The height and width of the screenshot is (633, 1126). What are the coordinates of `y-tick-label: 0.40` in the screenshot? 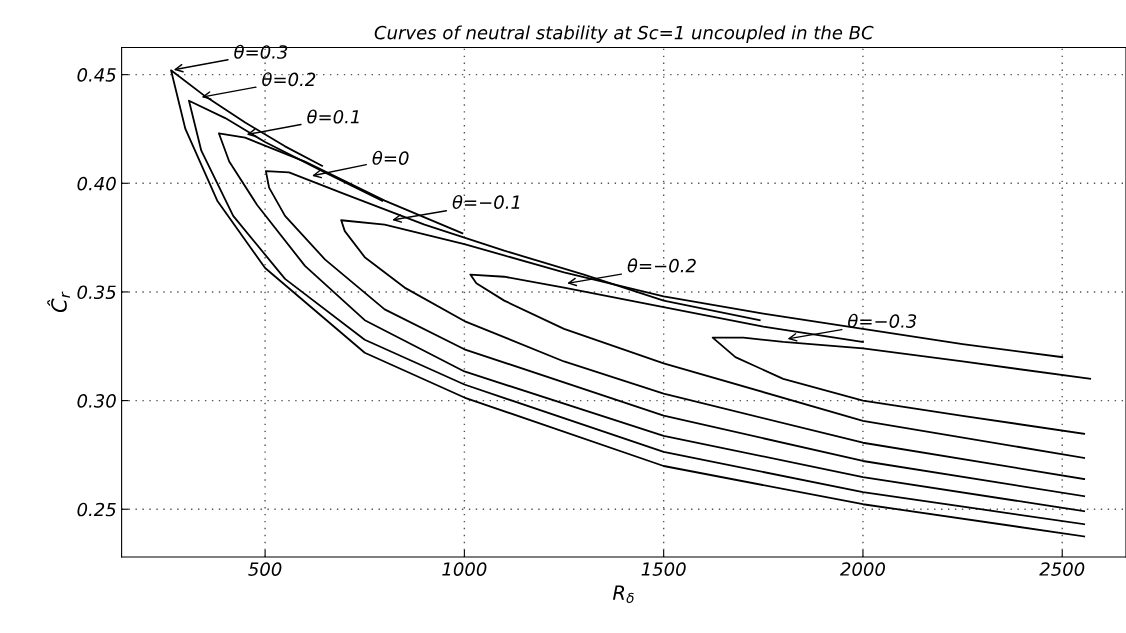 It's located at (96, 183).